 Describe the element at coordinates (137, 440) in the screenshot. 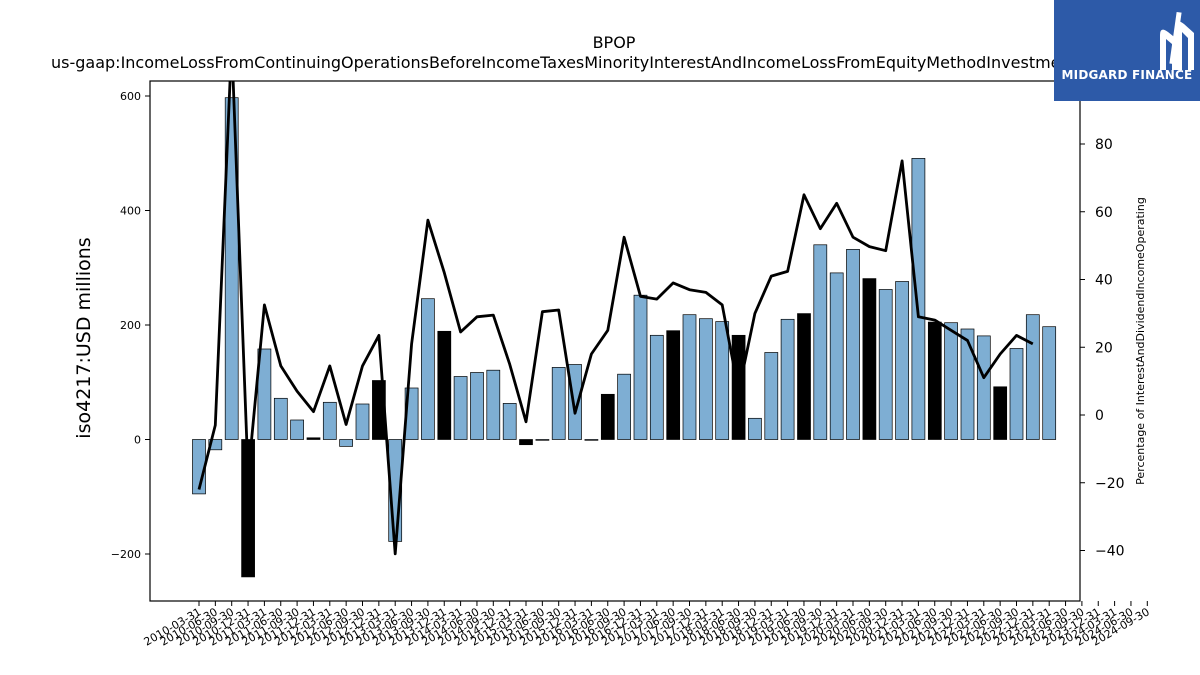

I see `y-tick-label: 0` at that location.